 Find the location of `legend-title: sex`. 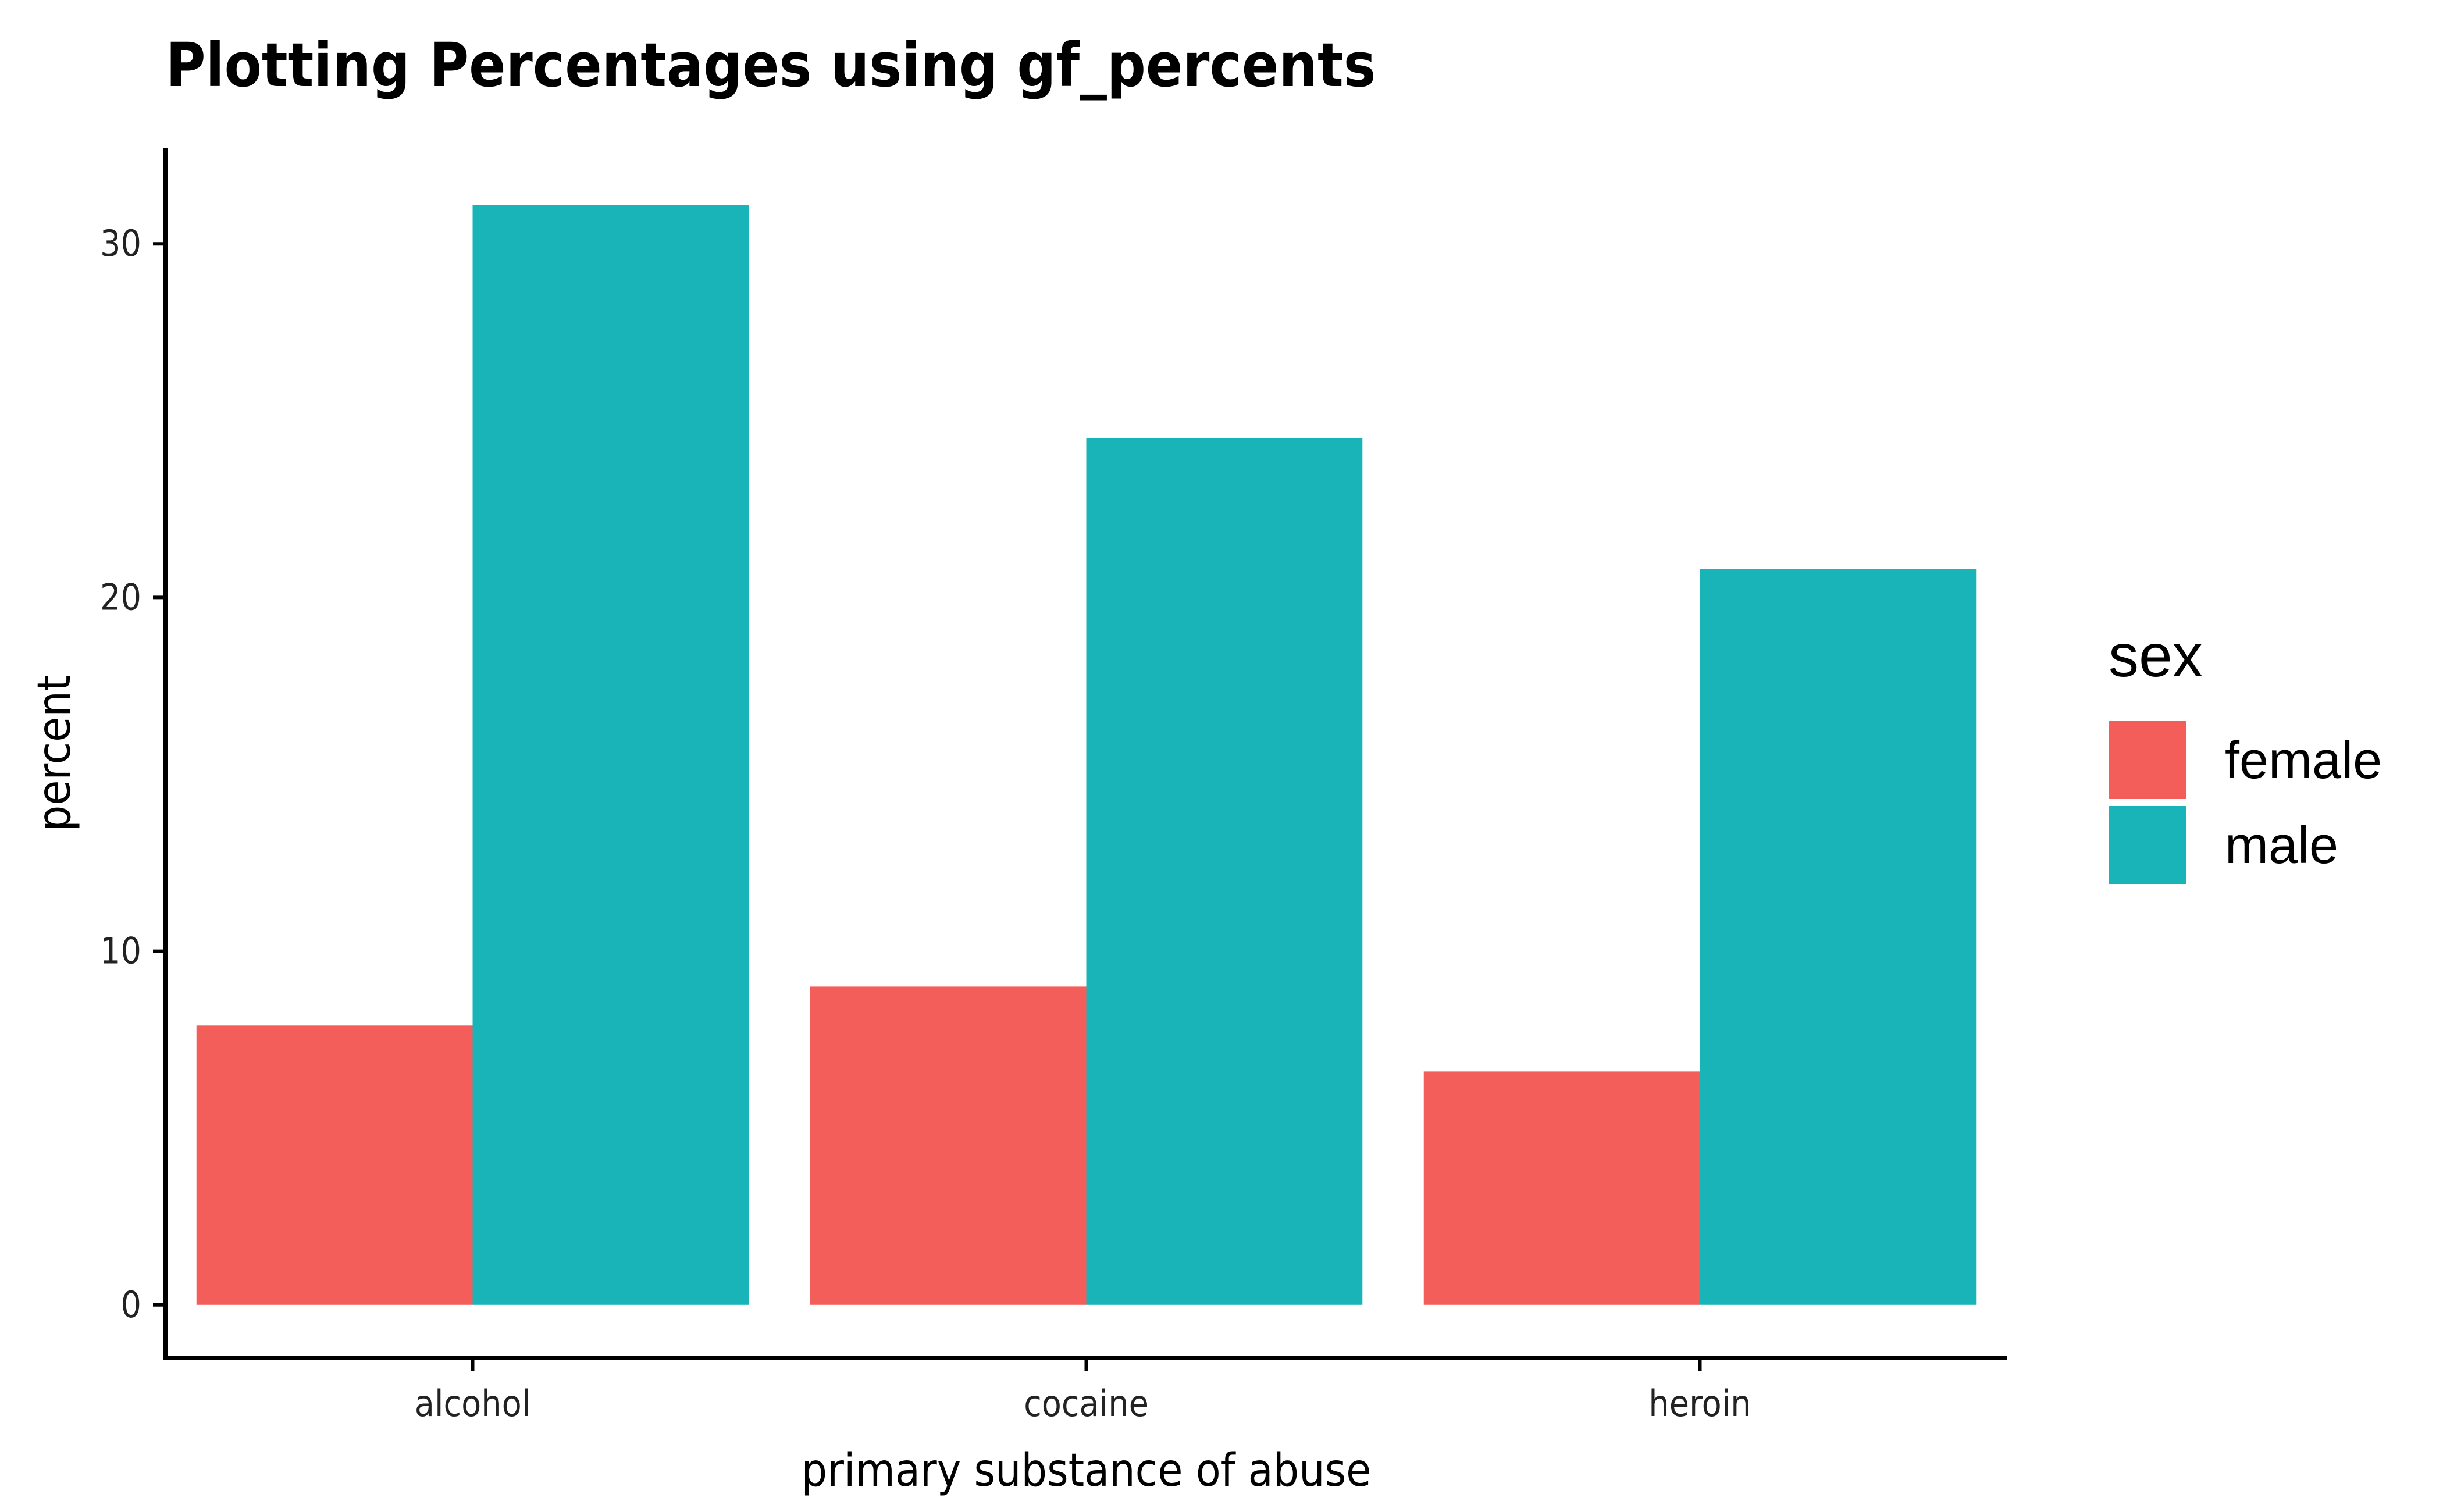

legend-title: sex is located at coordinates (2156, 656).